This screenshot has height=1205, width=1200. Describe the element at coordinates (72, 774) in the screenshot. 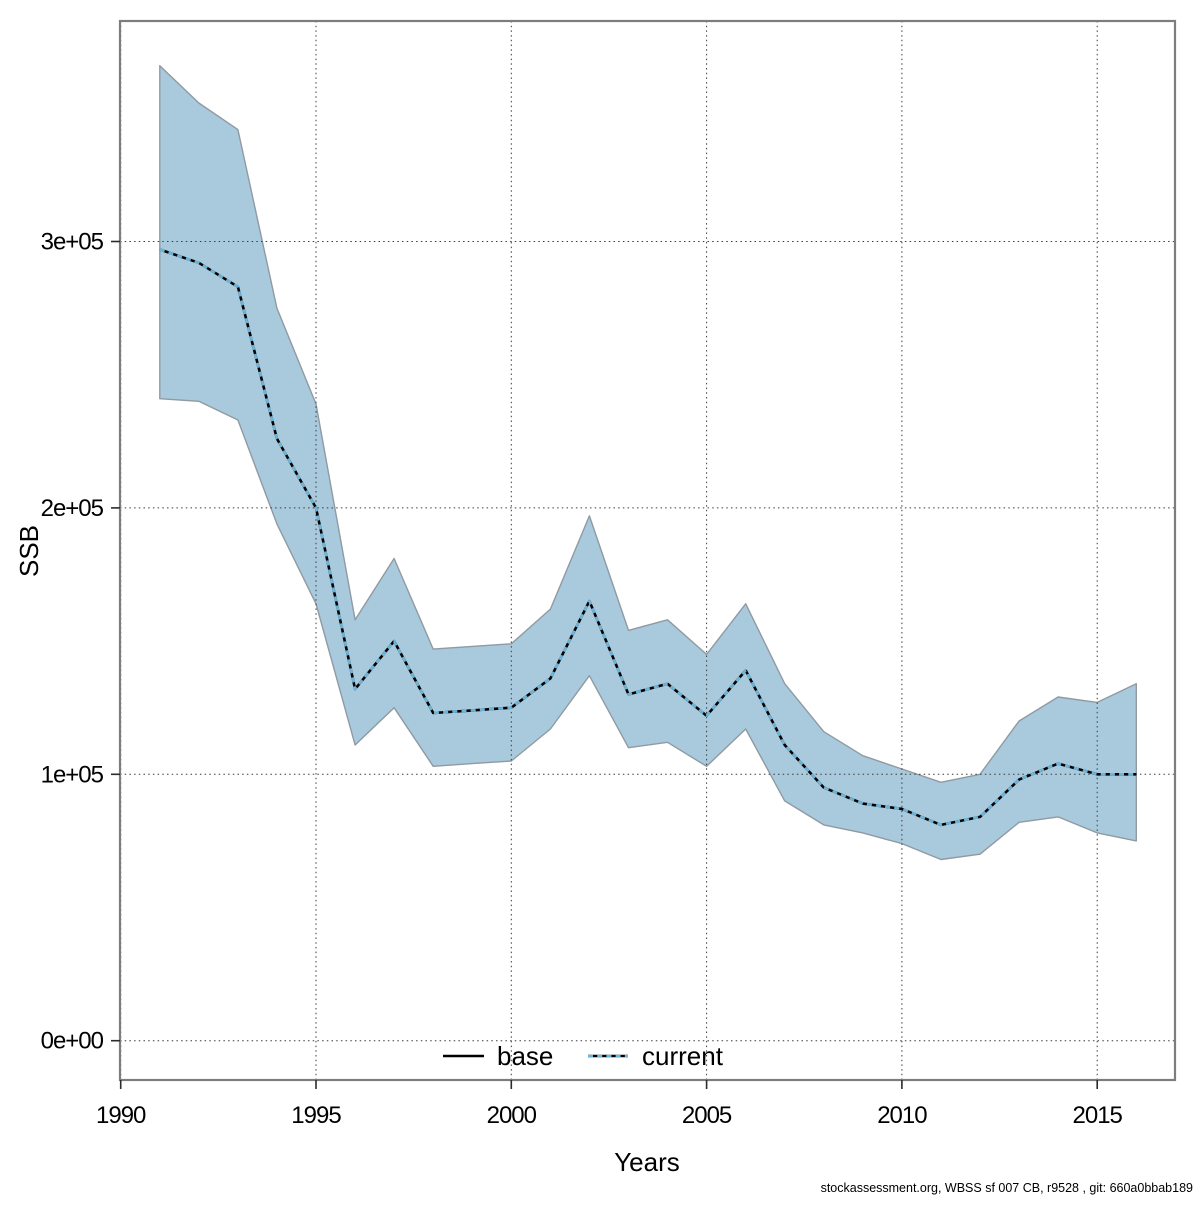

I see `y-tick-label-1e+05: 1e+05` at that location.